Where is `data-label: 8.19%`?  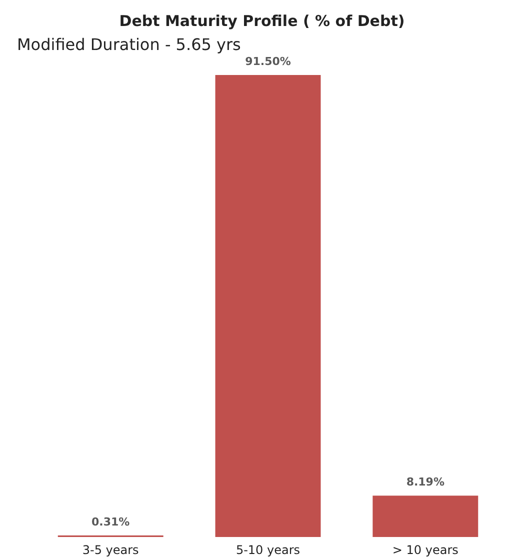 data-label: 8.19% is located at coordinates (425, 482).